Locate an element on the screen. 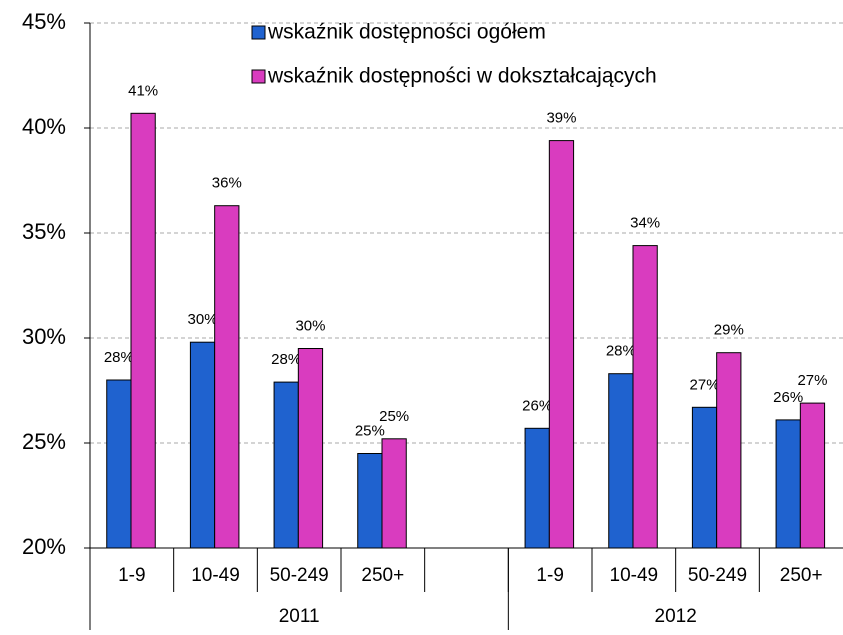 The image size is (843, 635). data-label: 34% is located at coordinates (645, 223).